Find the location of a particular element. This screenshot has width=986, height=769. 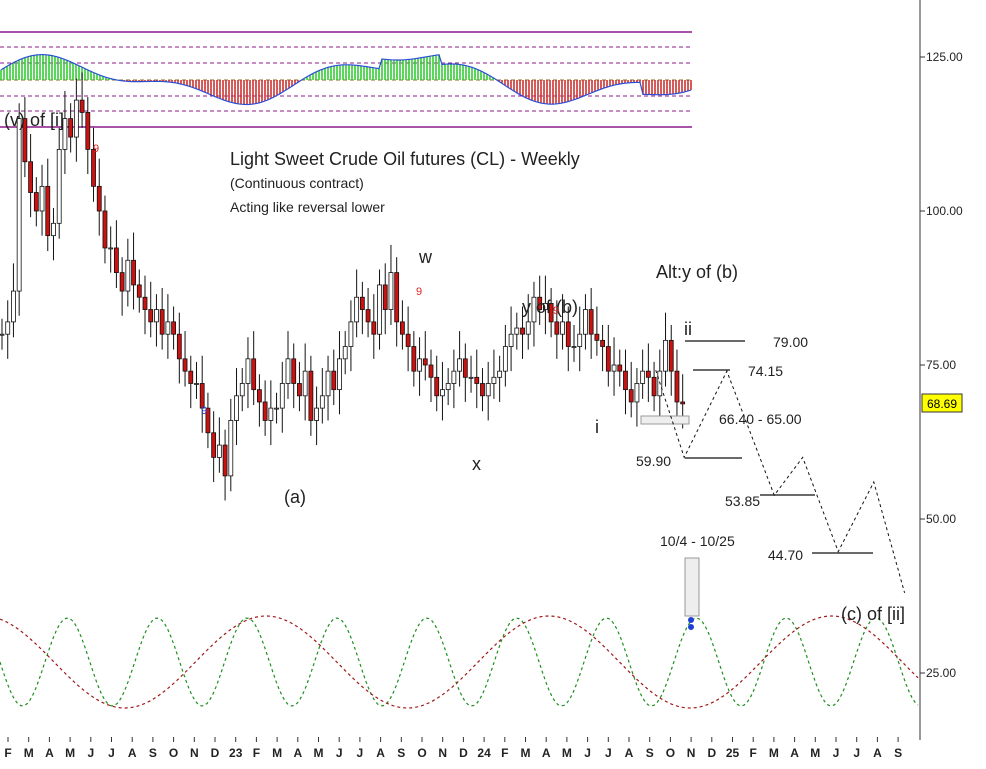

level-label: 74.15 is located at coordinates (765, 371).